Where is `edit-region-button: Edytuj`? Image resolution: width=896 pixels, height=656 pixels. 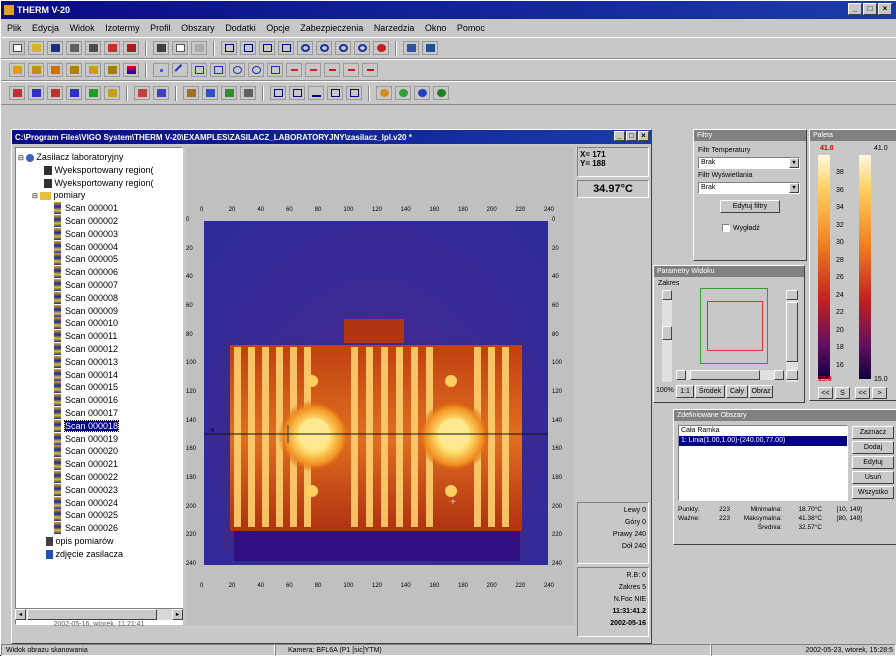
edit-region-button: Edytuj is located at coordinates (873, 462).